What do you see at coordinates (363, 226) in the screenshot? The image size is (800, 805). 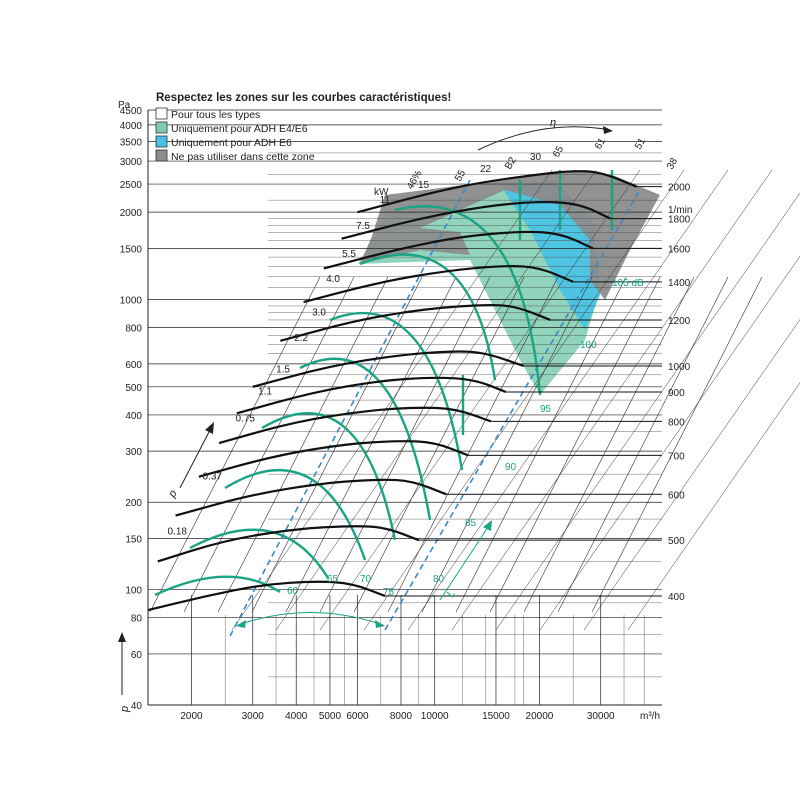 I see `power-label: 7.5` at bounding box center [363, 226].